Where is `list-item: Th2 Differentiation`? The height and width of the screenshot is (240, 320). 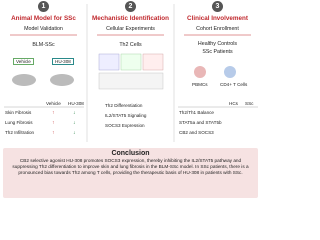
list-item: Th2 Differentiation is located at coordinates (124, 105).